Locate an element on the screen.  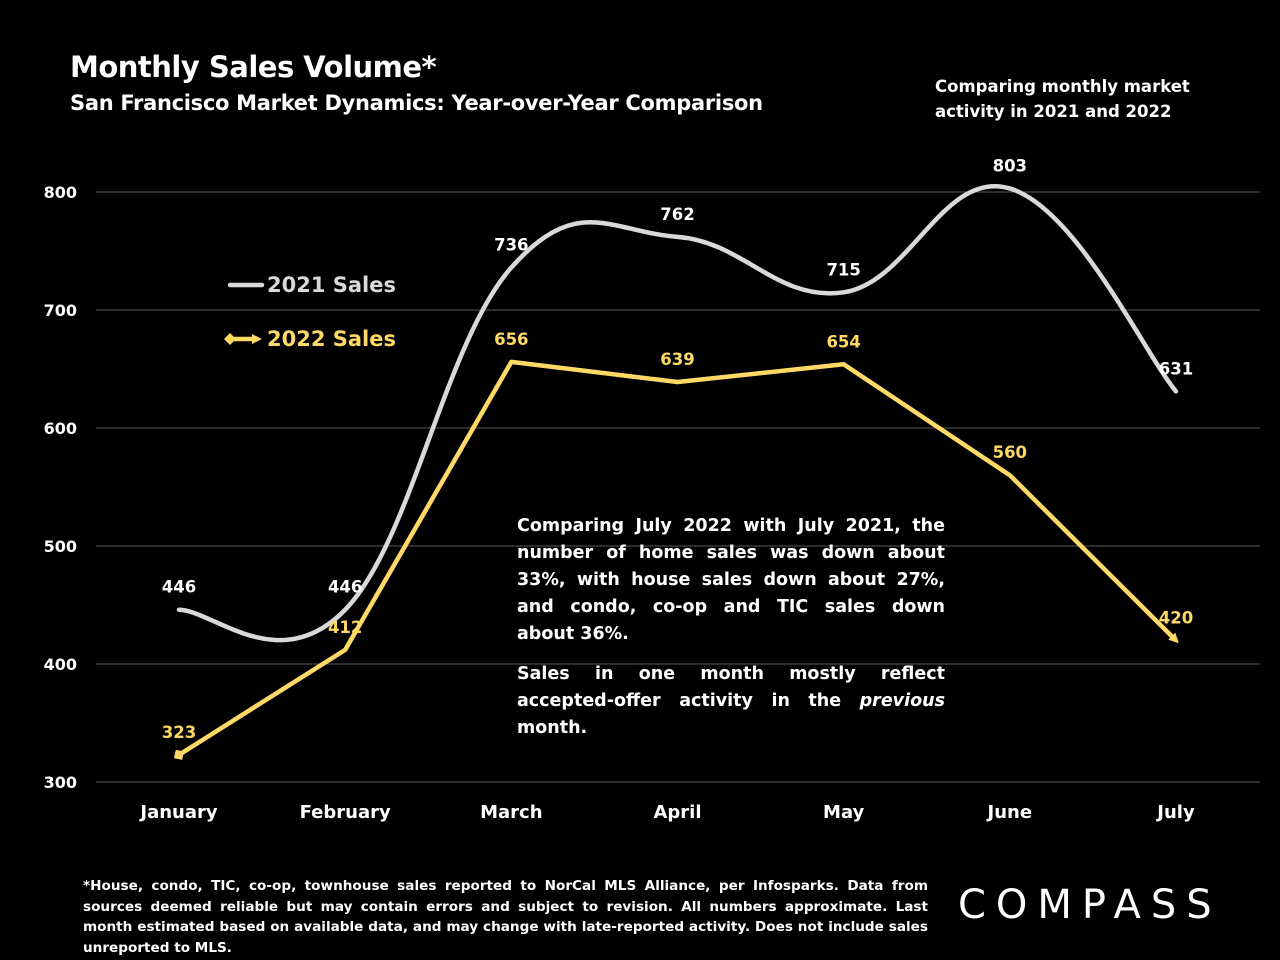
data-label-2021: 803 is located at coordinates (1010, 165).